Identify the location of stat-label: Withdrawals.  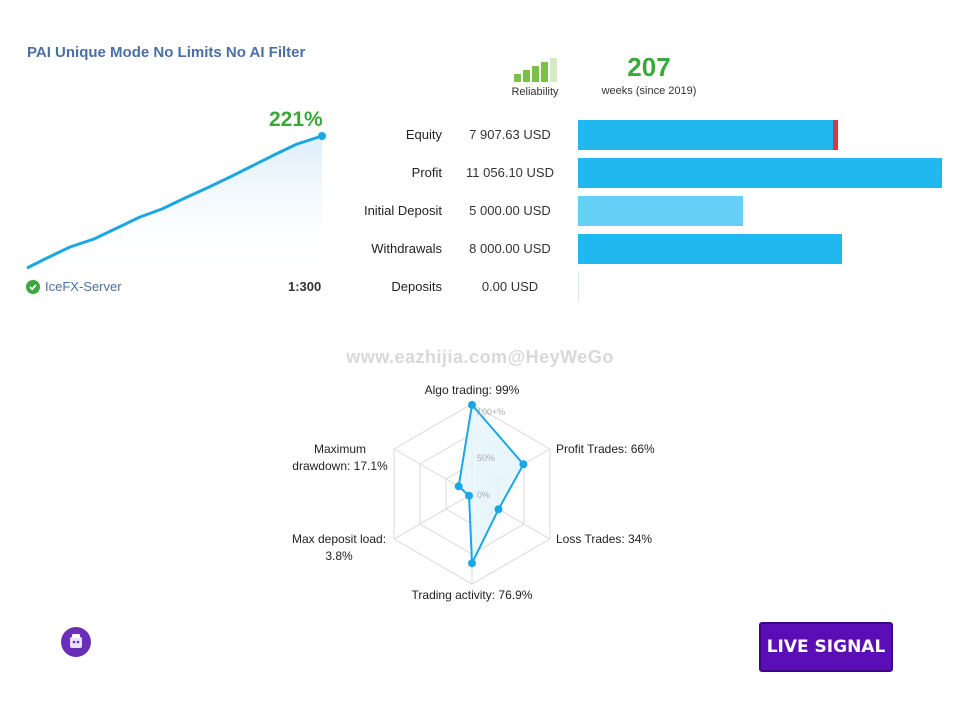
(406, 248).